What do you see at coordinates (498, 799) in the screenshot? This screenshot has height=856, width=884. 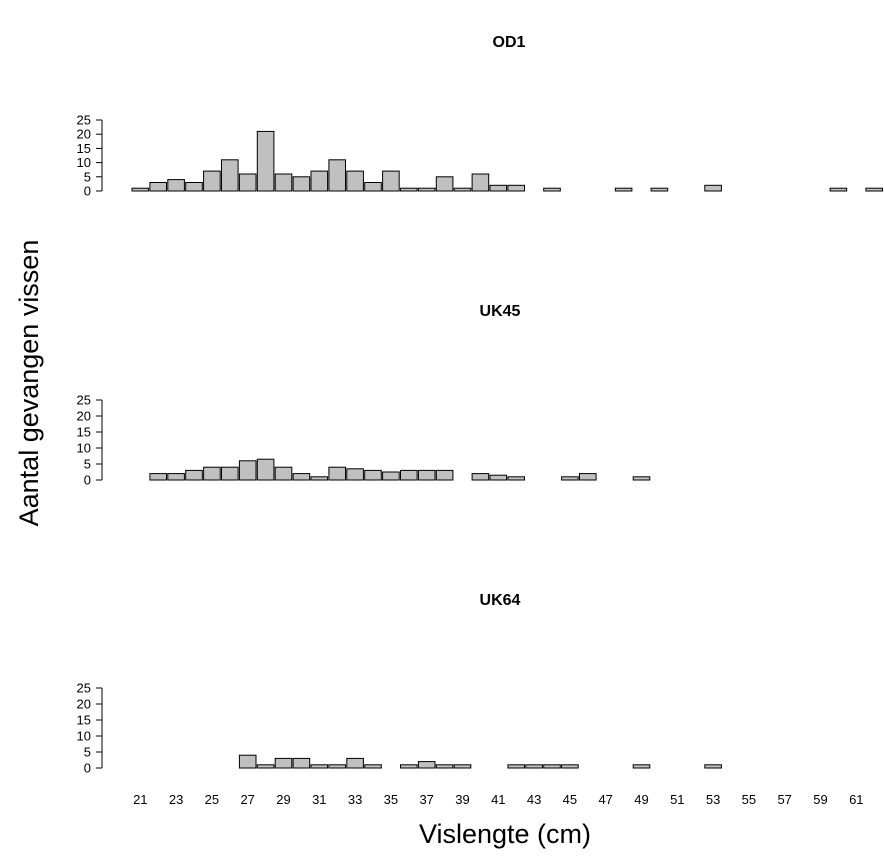 I see `x-tick-label: 41` at bounding box center [498, 799].